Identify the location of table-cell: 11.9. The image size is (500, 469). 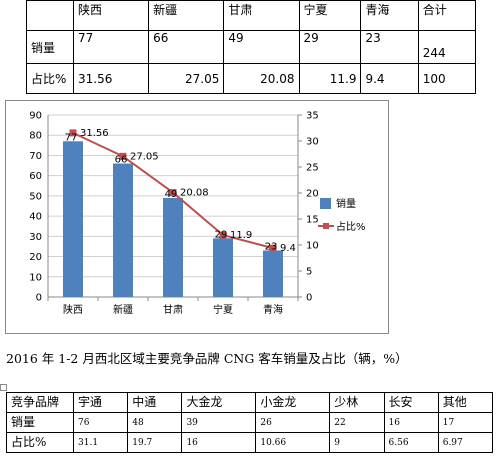
(330, 78).